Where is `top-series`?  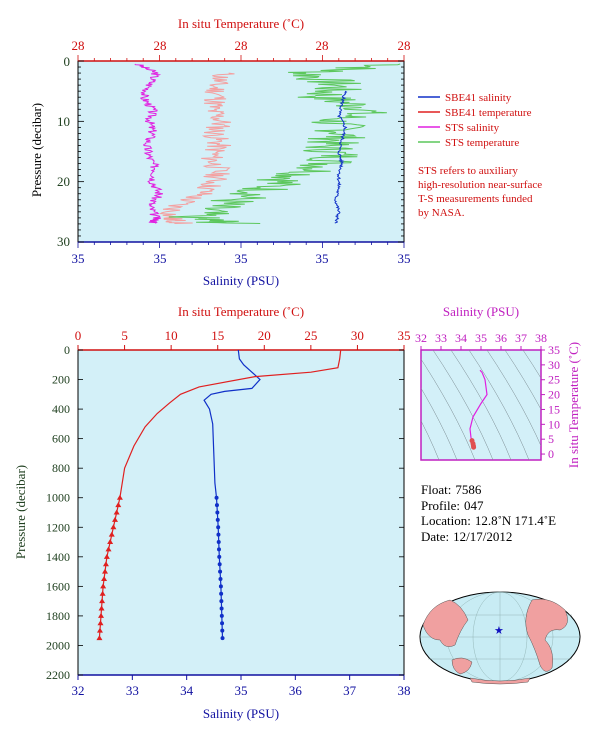 top-series is located at coordinates (267, 143).